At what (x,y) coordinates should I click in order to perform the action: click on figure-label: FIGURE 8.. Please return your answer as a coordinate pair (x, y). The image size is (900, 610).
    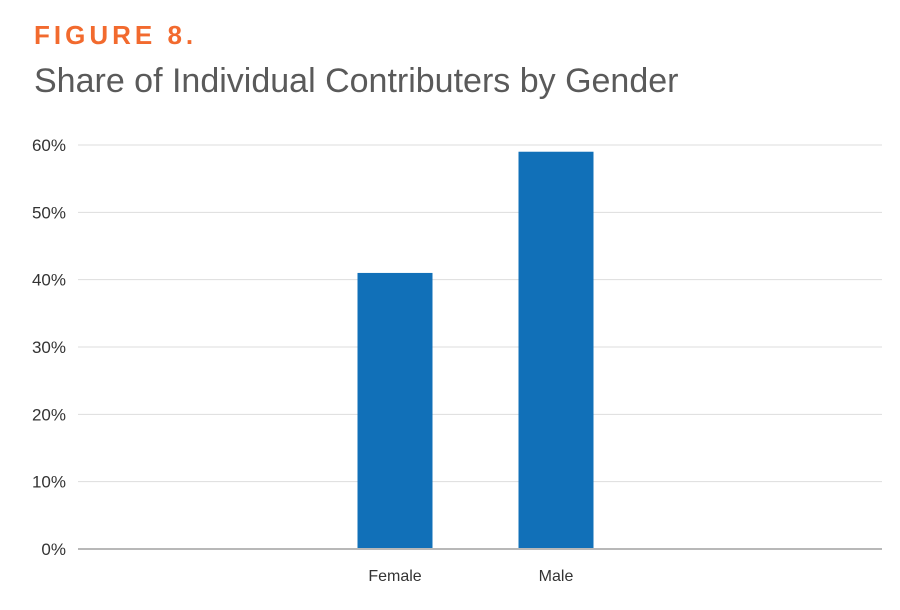
    Looking at the image, I should click on (116, 35).